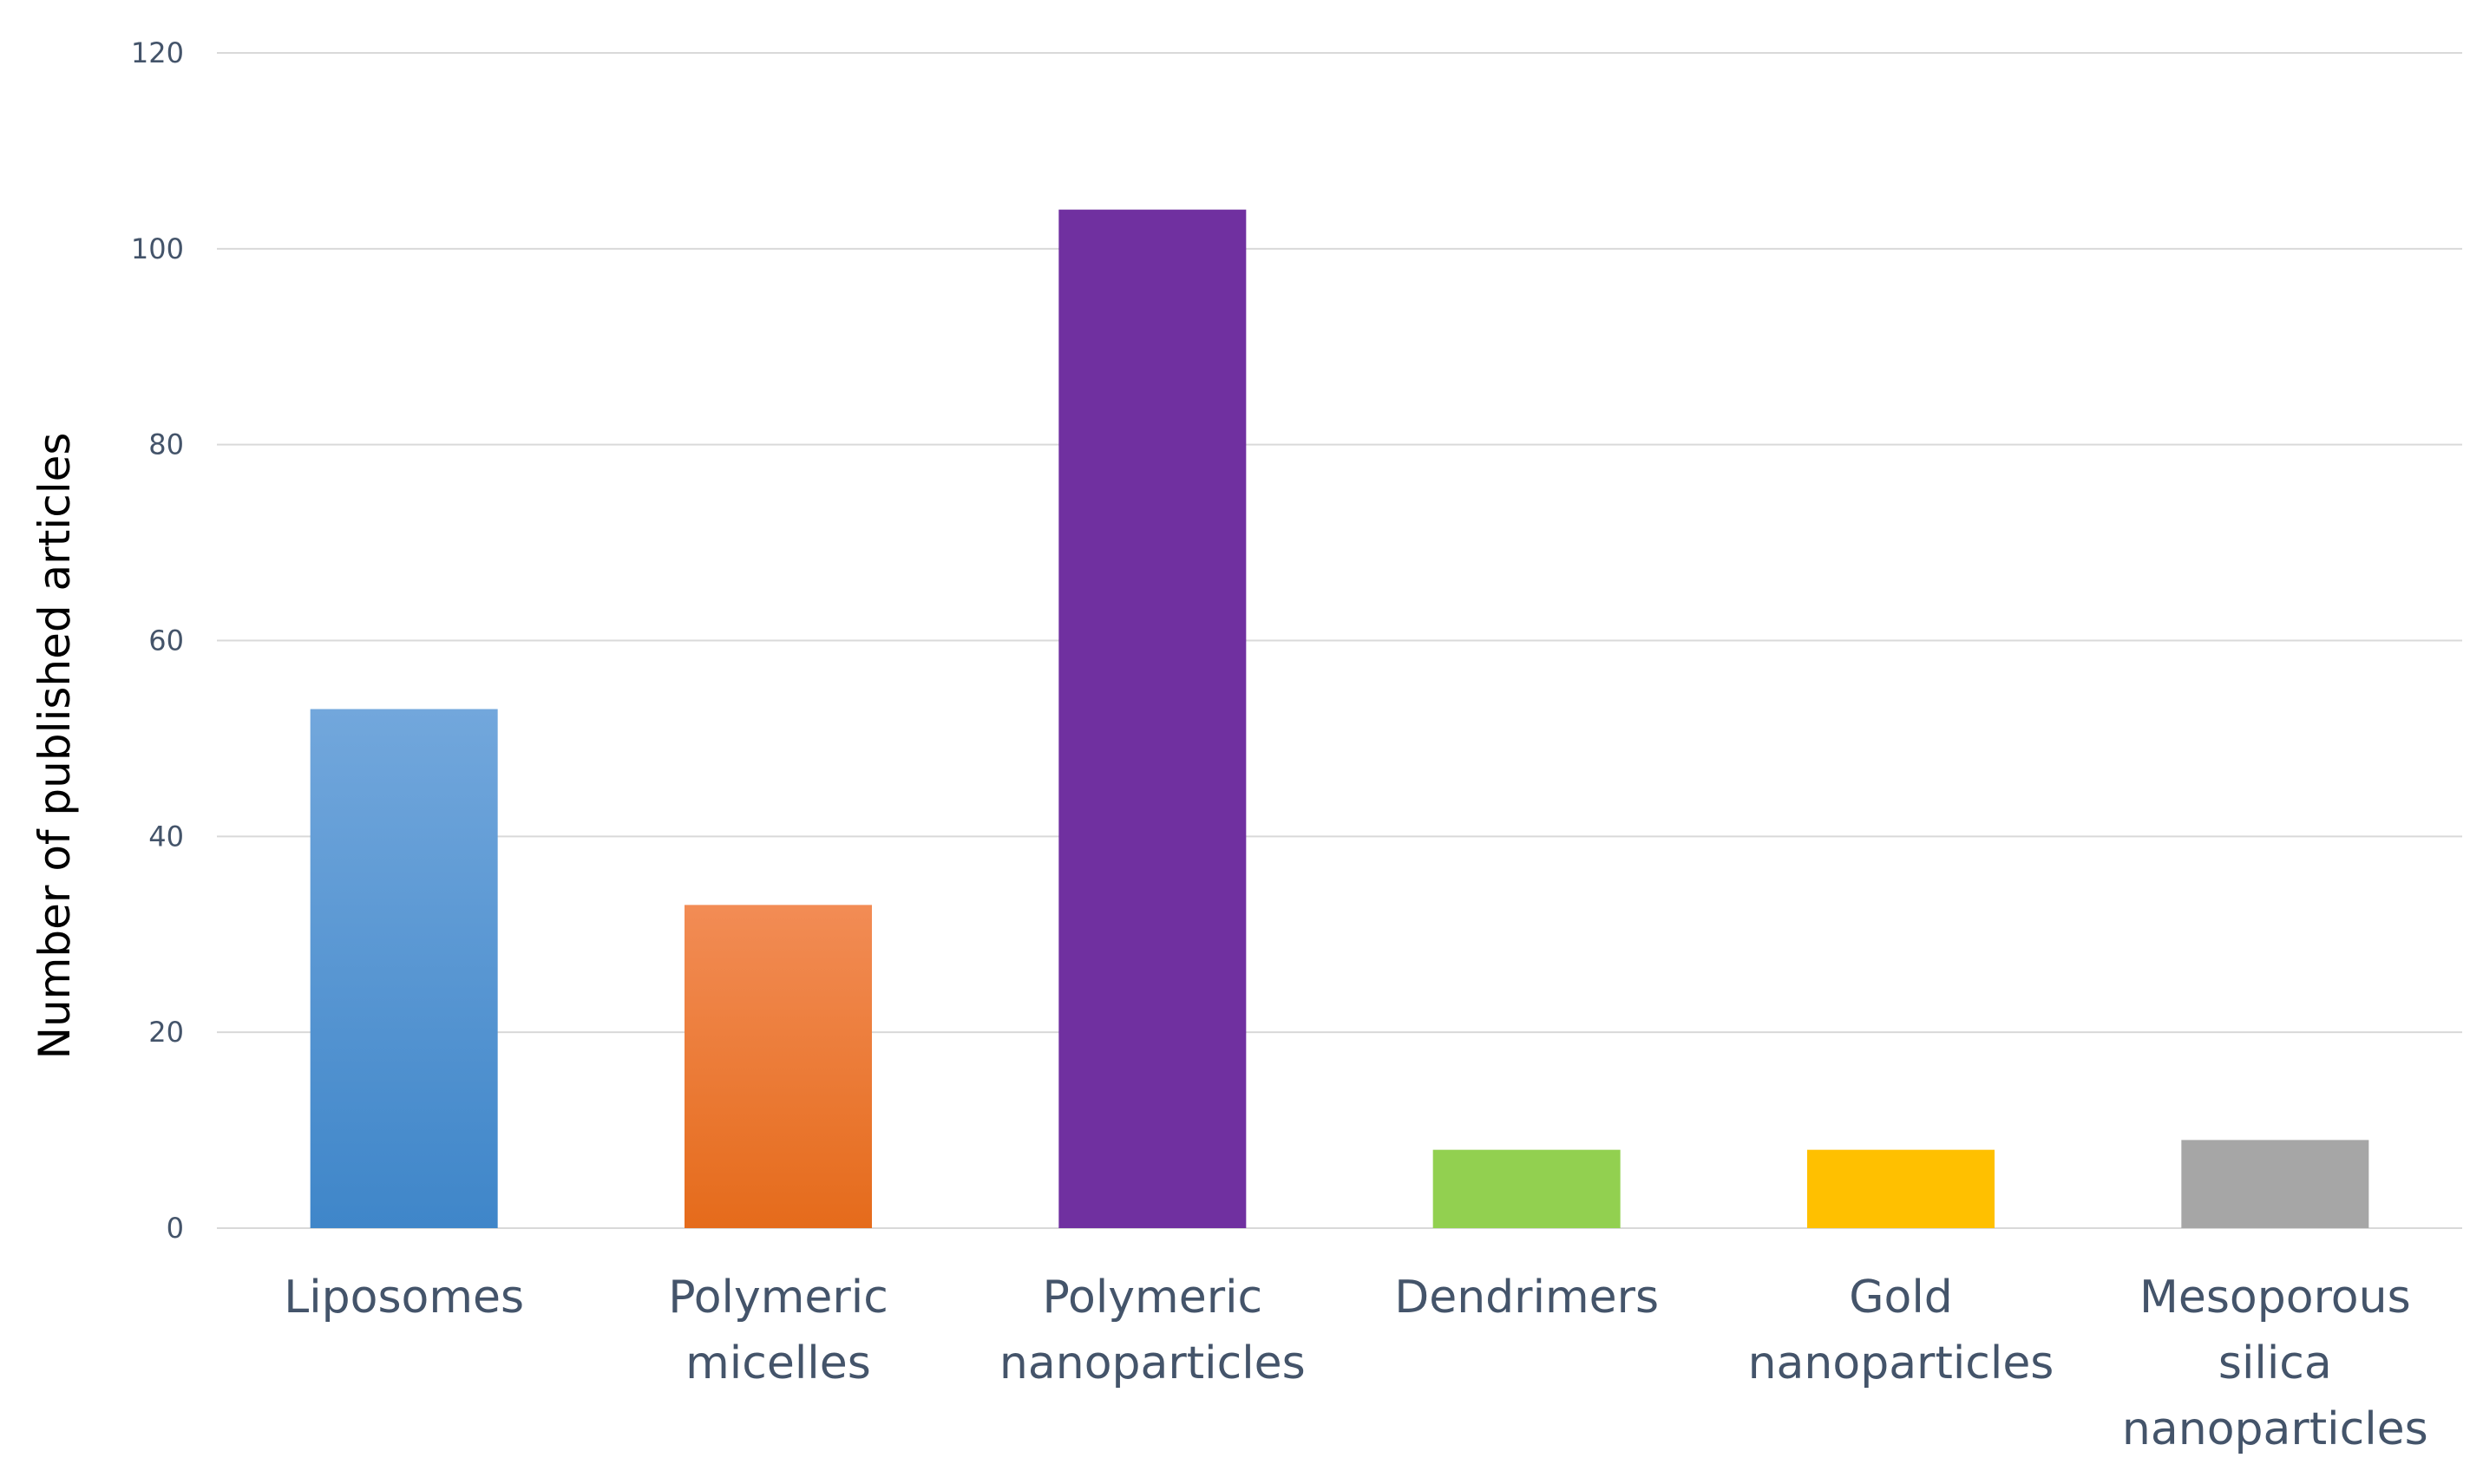 This screenshot has width=2483, height=1484. What do you see at coordinates (2275, 1184) in the screenshot?
I see `bar-mesoporous-silica-nanoparticles` at bounding box center [2275, 1184].